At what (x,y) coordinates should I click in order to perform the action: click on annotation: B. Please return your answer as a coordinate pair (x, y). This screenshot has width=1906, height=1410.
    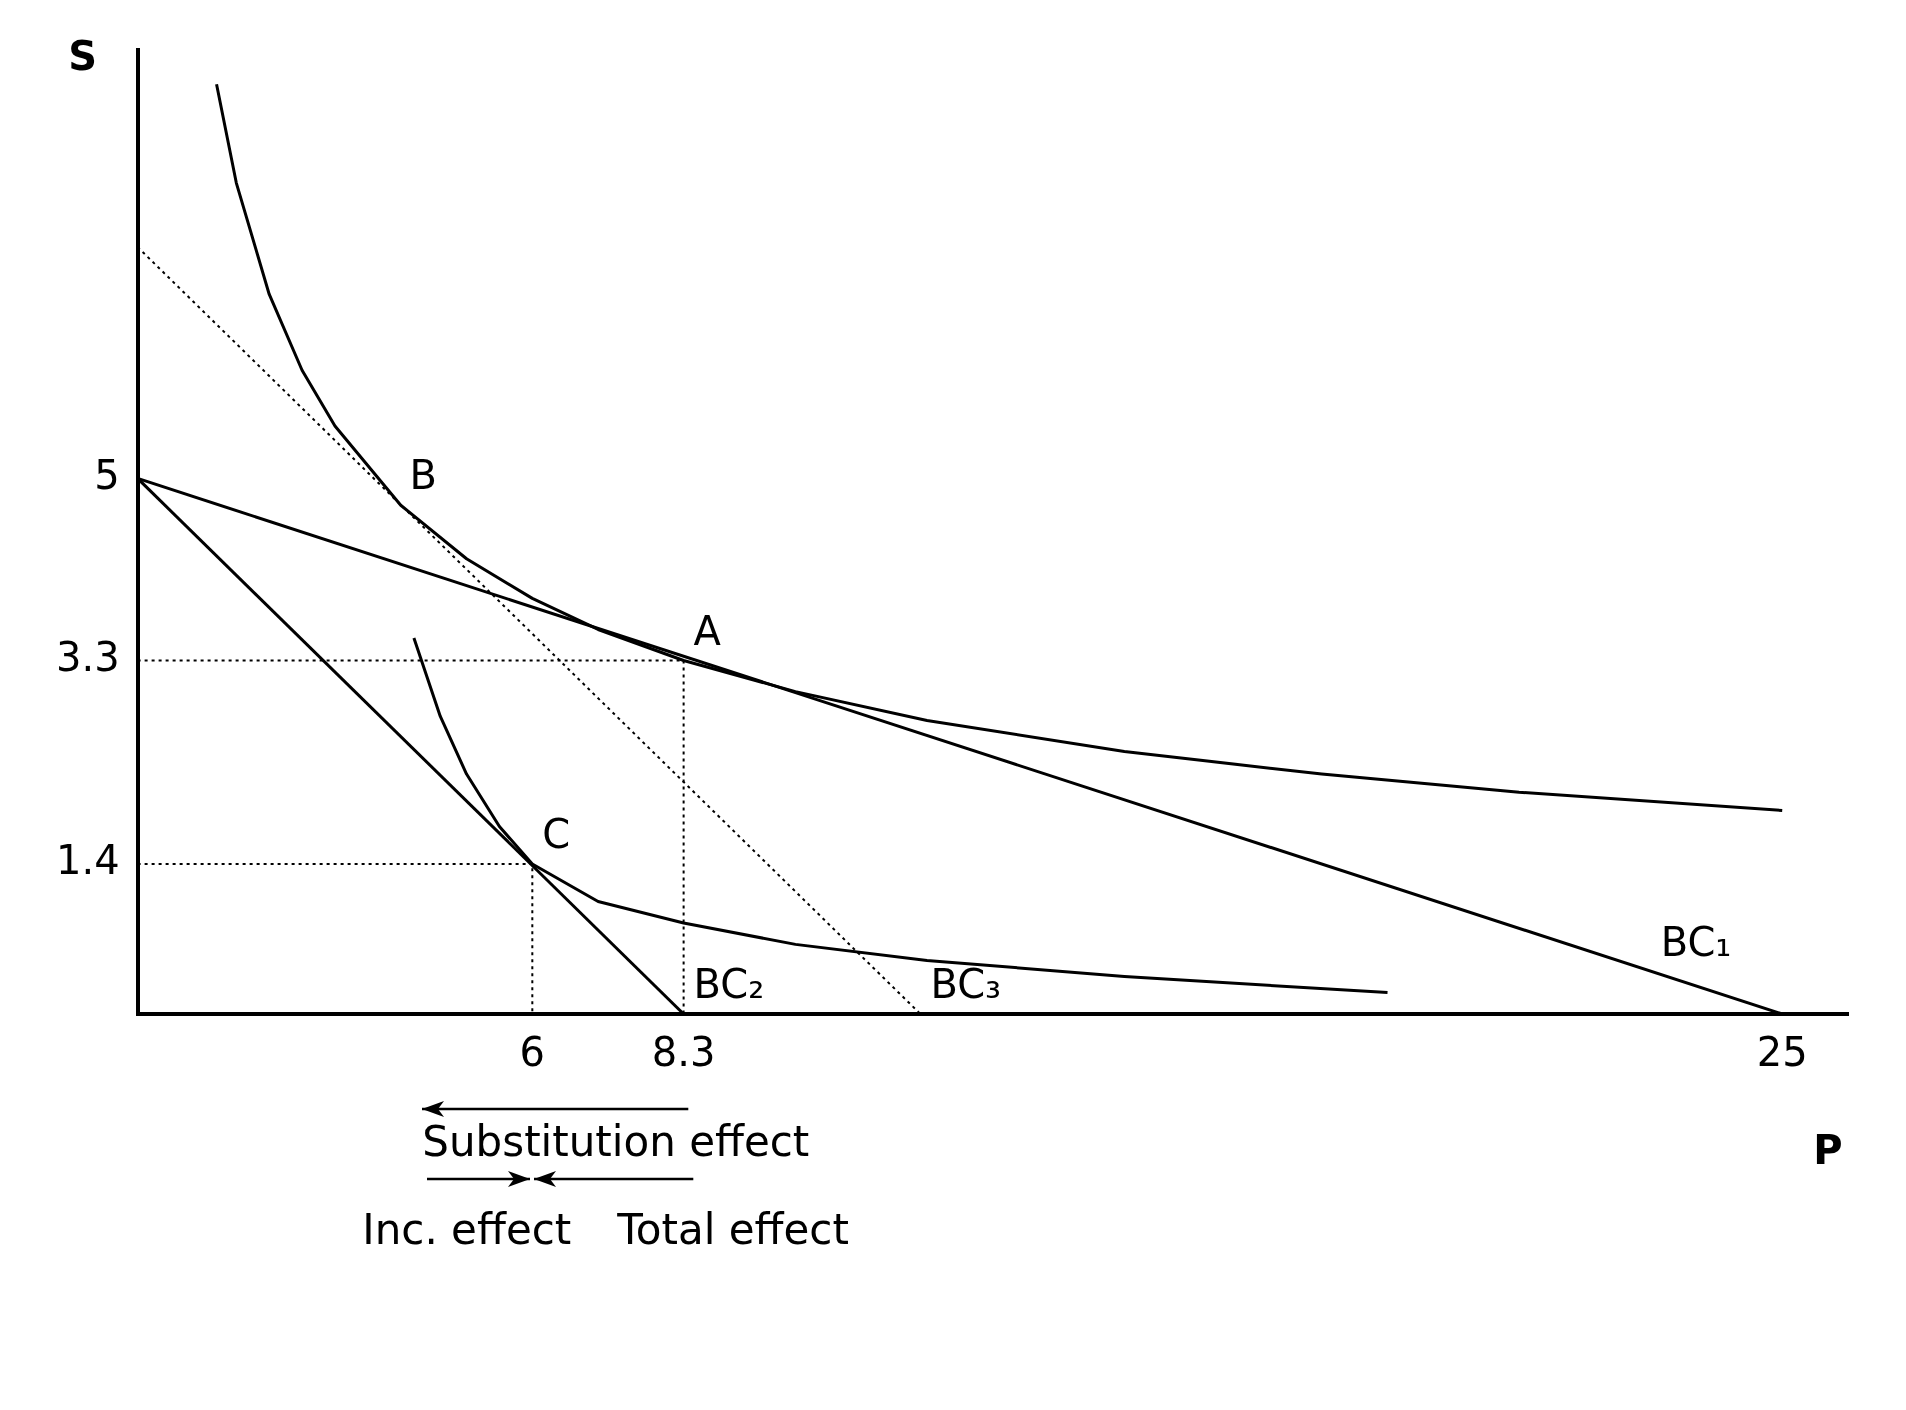
    Looking at the image, I should click on (423, 474).